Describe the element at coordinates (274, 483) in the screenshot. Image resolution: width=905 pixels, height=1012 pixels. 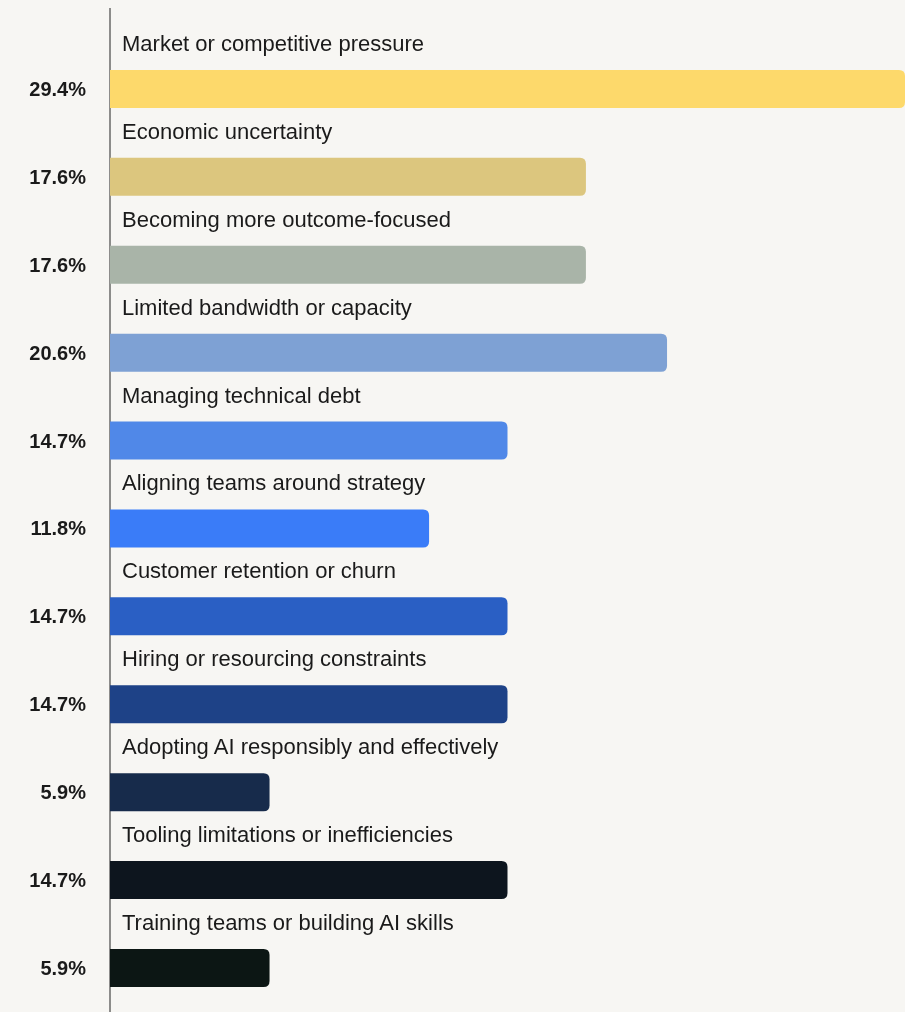
I see `y-tick-label: Aligning teams around strategy` at that location.